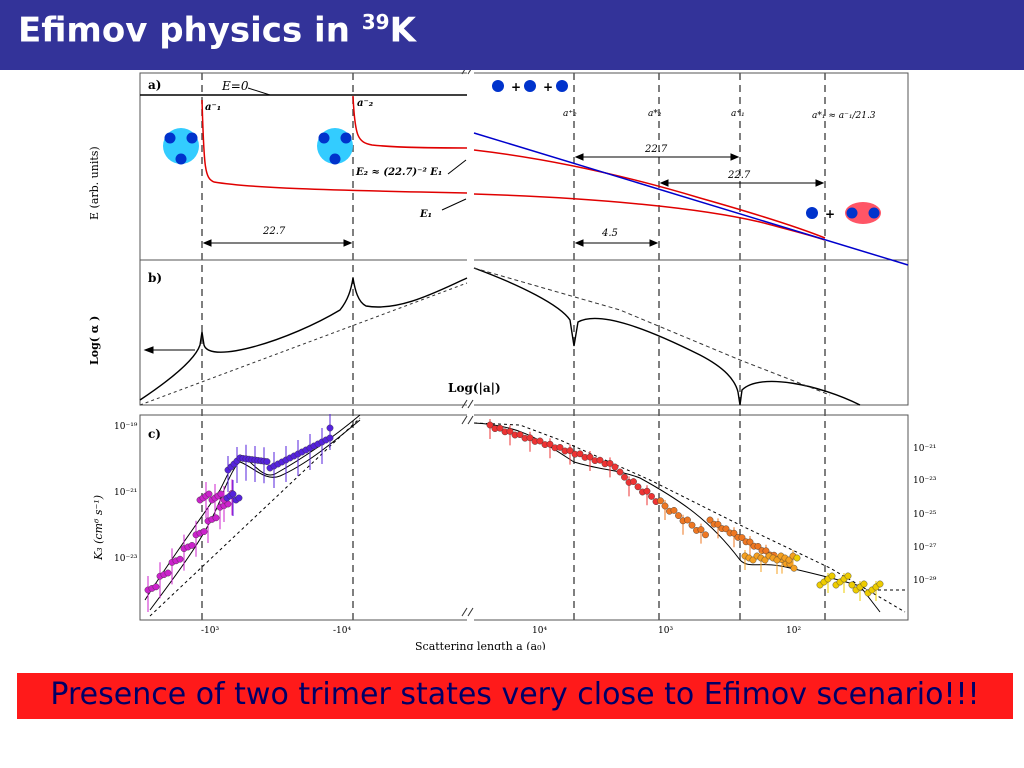 This screenshot has height=768, width=1024. Describe the element at coordinates (467, 343) in the screenshot. I see `axis-break-marks` at that location.